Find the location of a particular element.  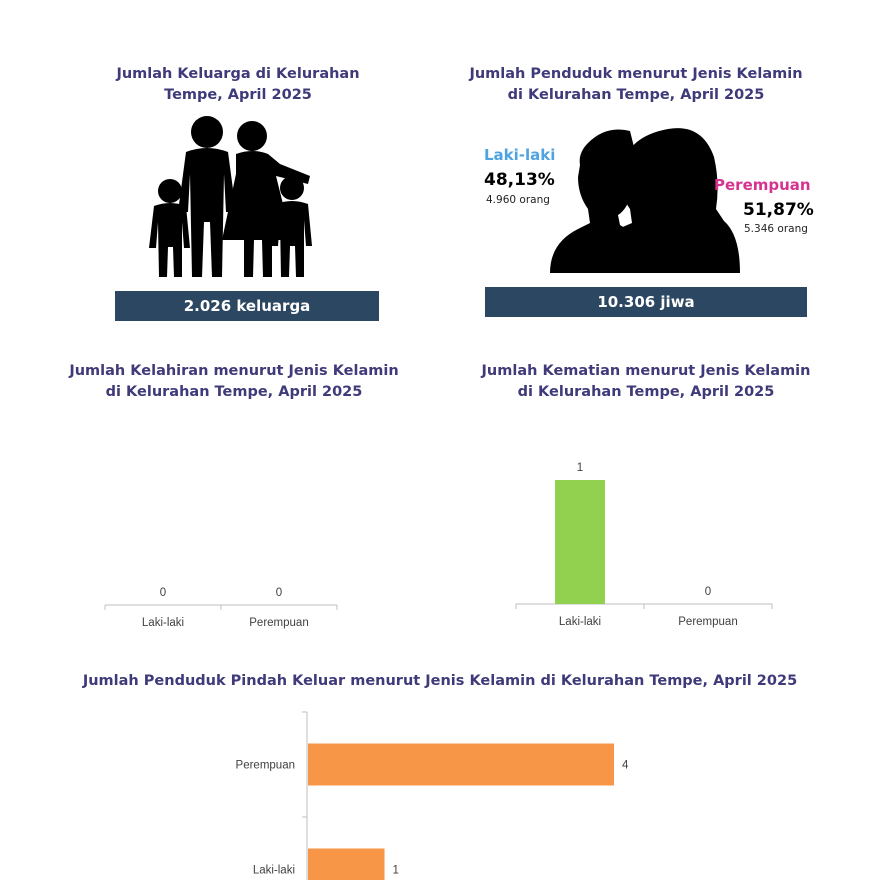

data-label: 4 is located at coordinates (625, 766).